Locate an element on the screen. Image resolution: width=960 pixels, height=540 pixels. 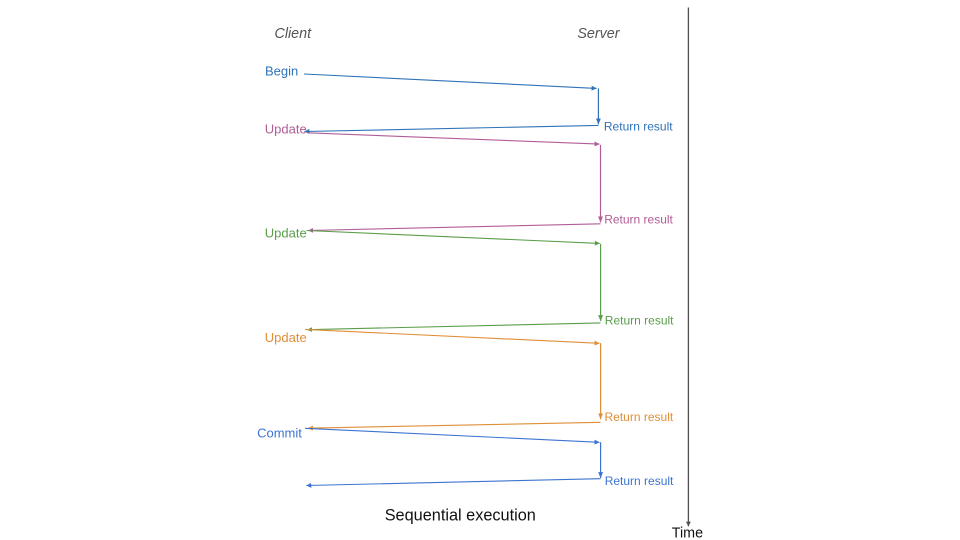
svg-text: Commit is located at coordinates (279, 433).